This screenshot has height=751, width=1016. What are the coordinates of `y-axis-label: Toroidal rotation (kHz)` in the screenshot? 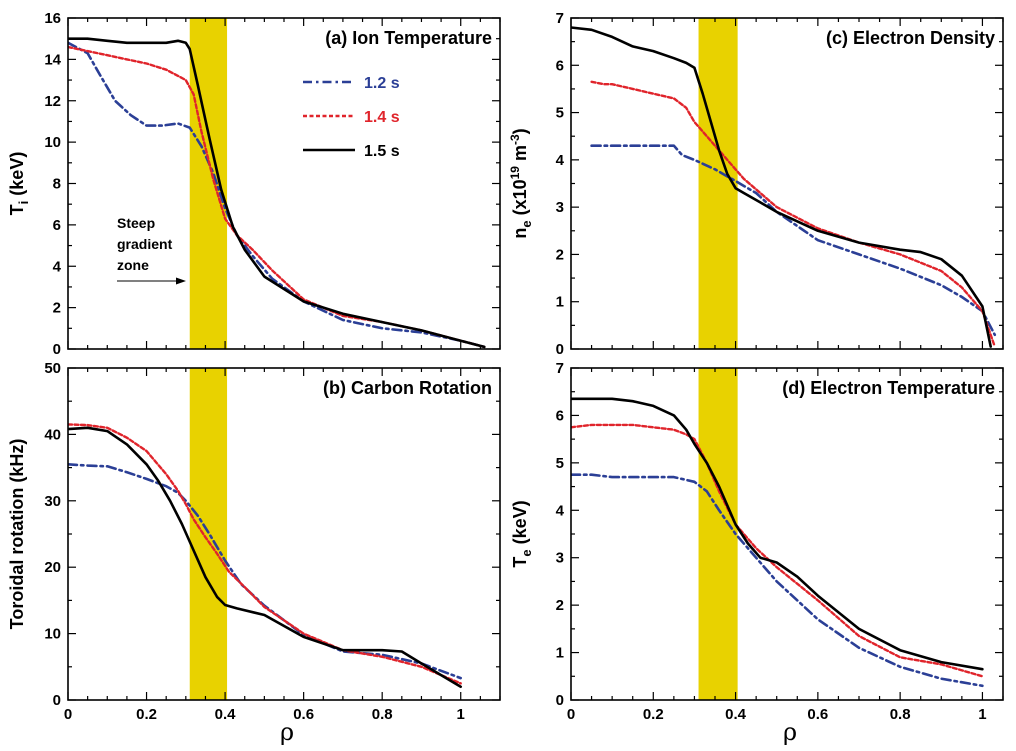 It's located at (17, 534).